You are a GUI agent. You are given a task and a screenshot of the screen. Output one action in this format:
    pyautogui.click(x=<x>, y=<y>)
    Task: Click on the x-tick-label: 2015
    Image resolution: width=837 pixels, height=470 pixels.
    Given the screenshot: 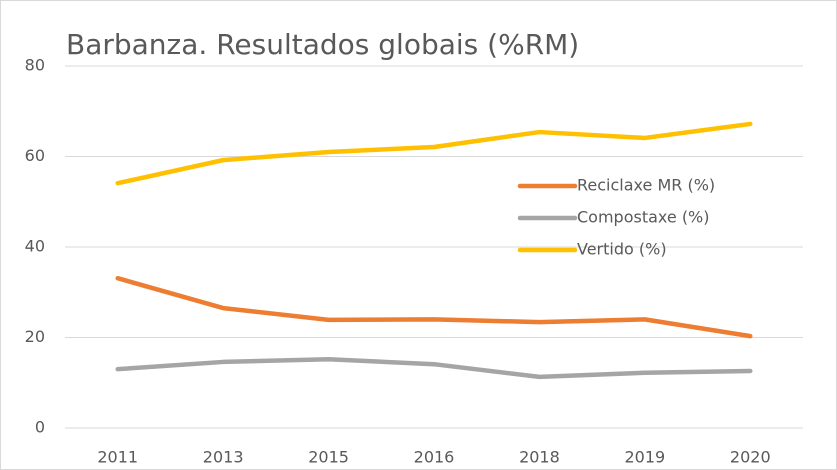 What is the action you would take?
    pyautogui.click(x=328, y=457)
    